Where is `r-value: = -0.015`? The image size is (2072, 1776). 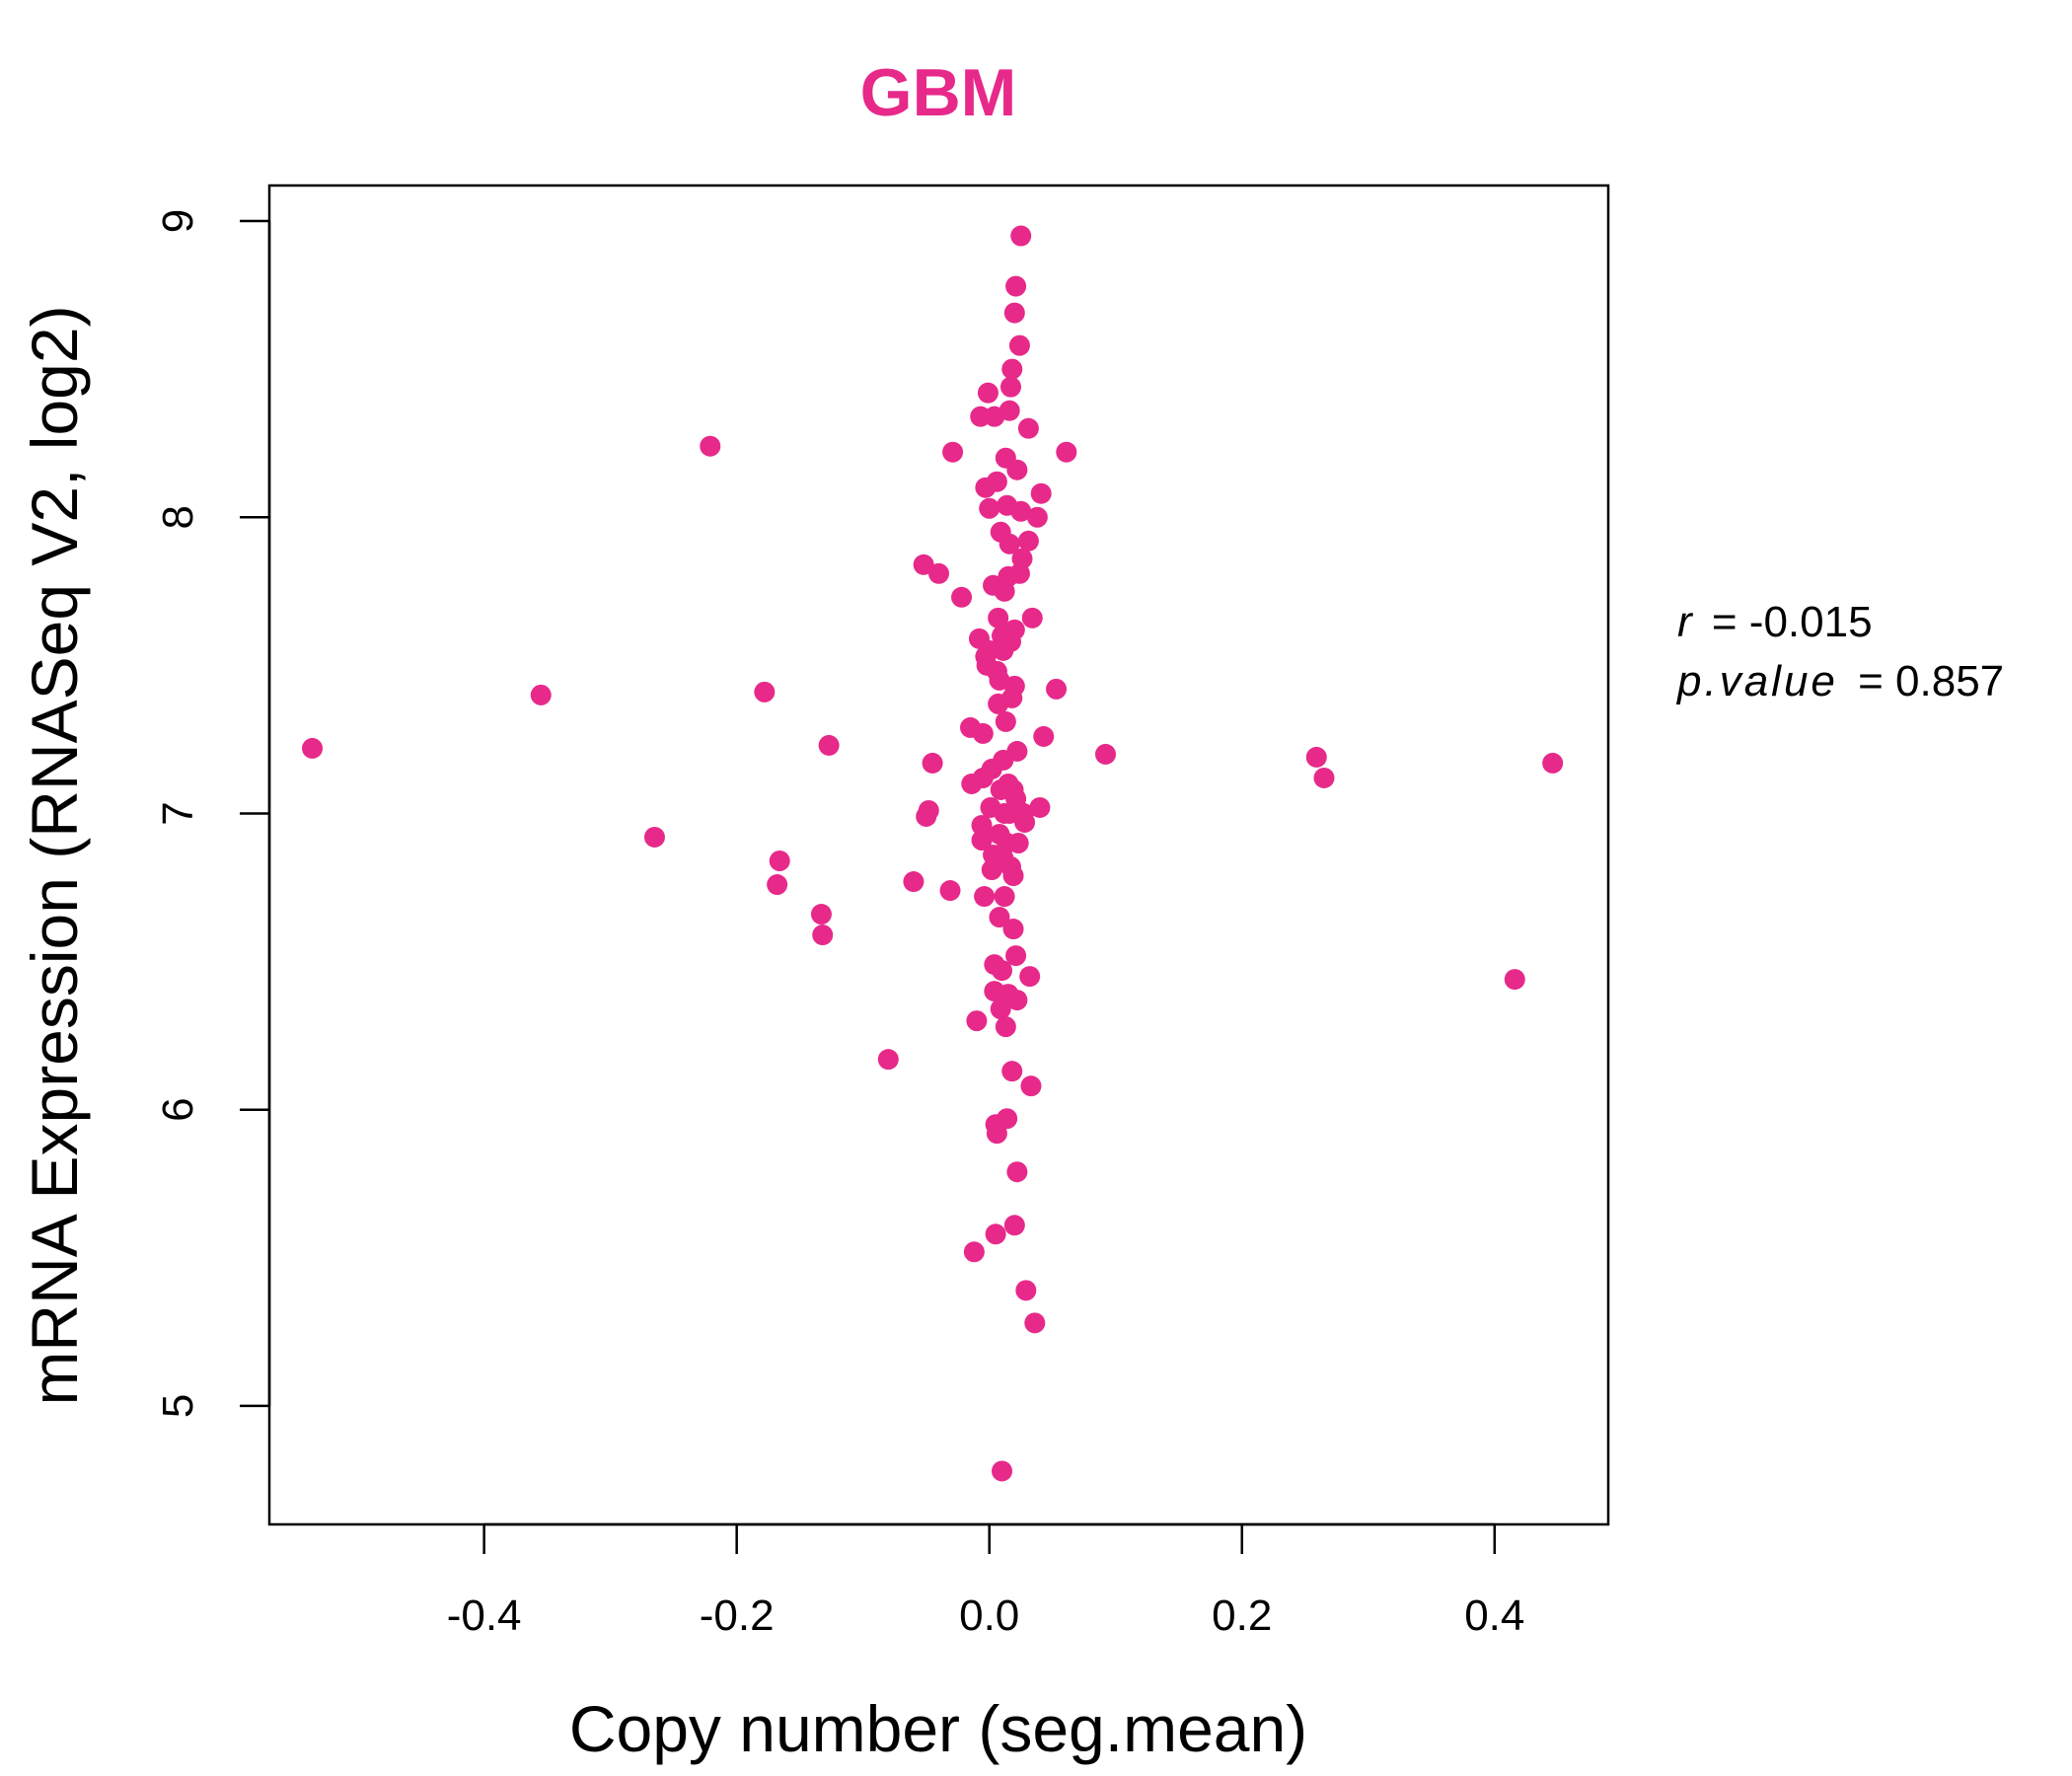 r-value: = -0.015 is located at coordinates (1793, 622).